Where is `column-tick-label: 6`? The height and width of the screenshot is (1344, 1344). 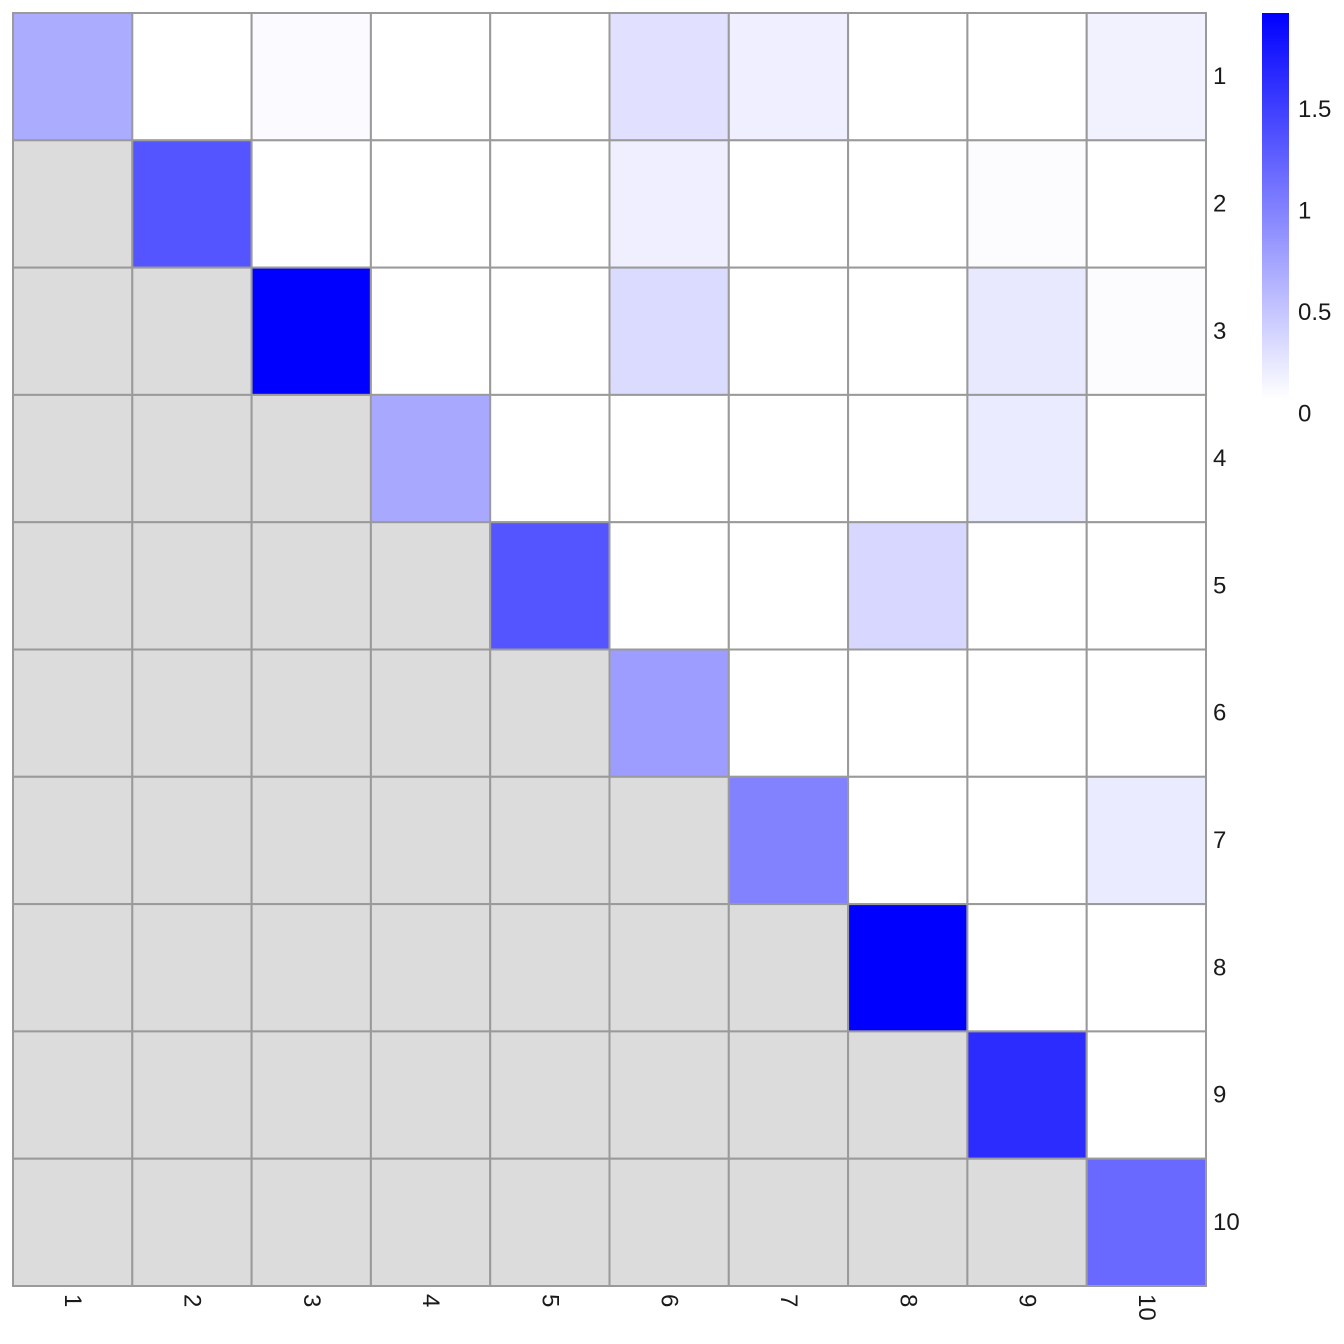
column-tick-label: 6 is located at coordinates (669, 1300).